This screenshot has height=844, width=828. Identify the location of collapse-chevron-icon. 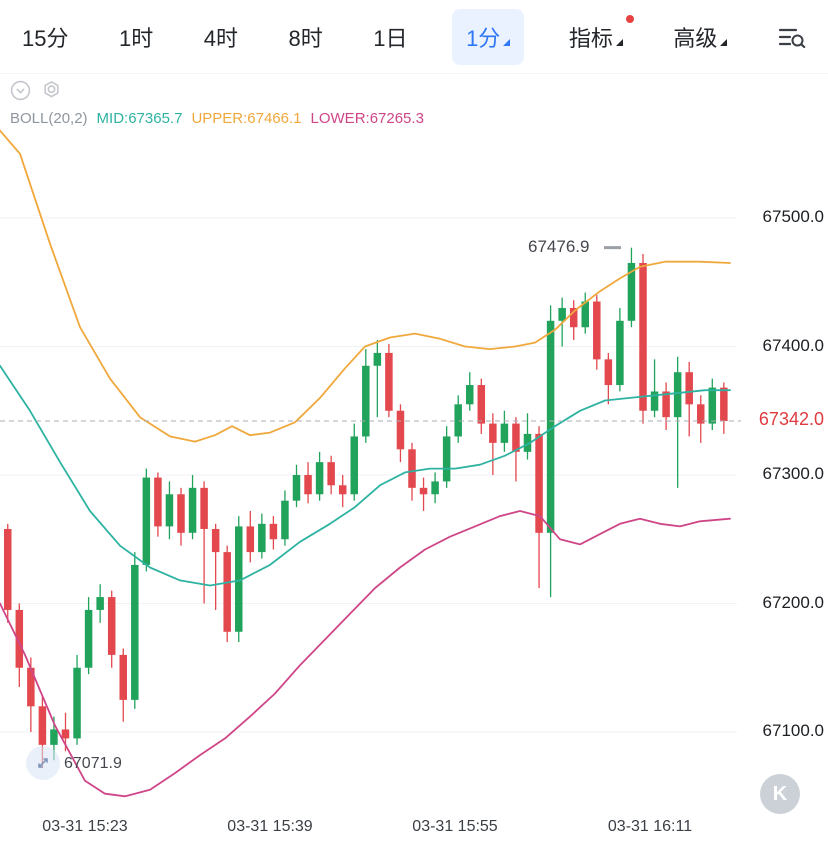
(20, 93).